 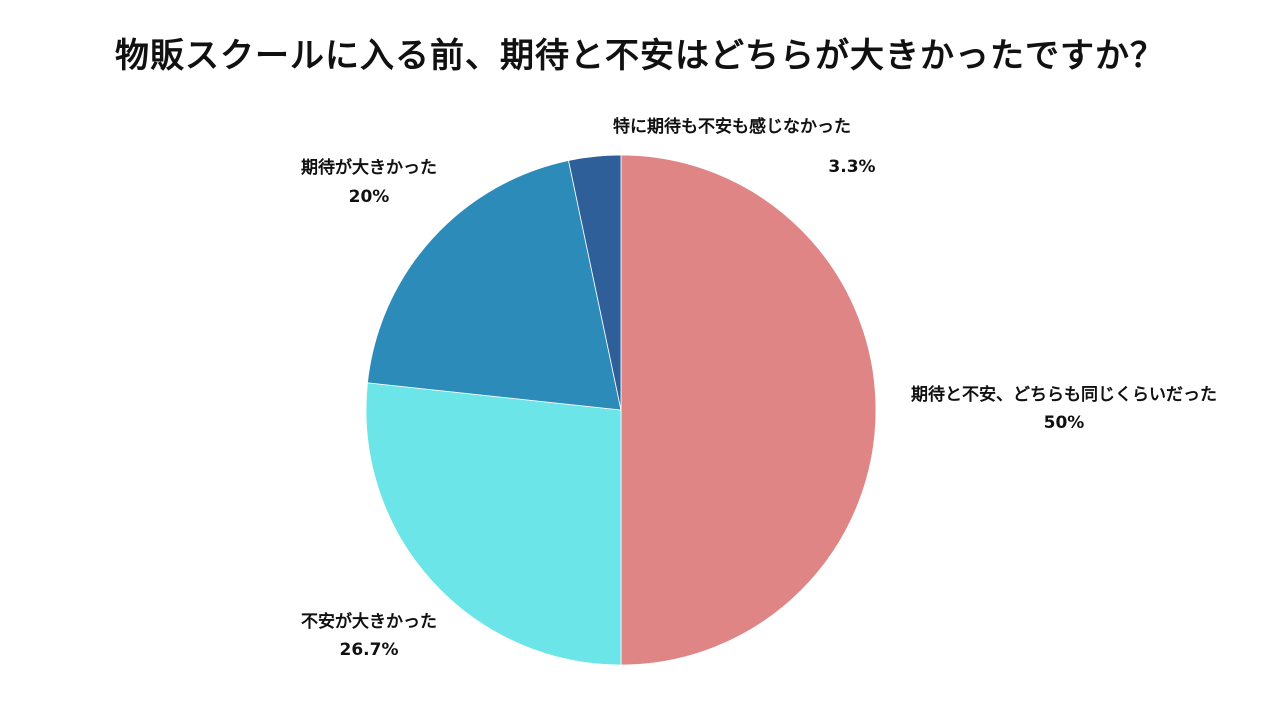 I want to click on slice-label: 期待が大きかった, so click(x=369, y=167).